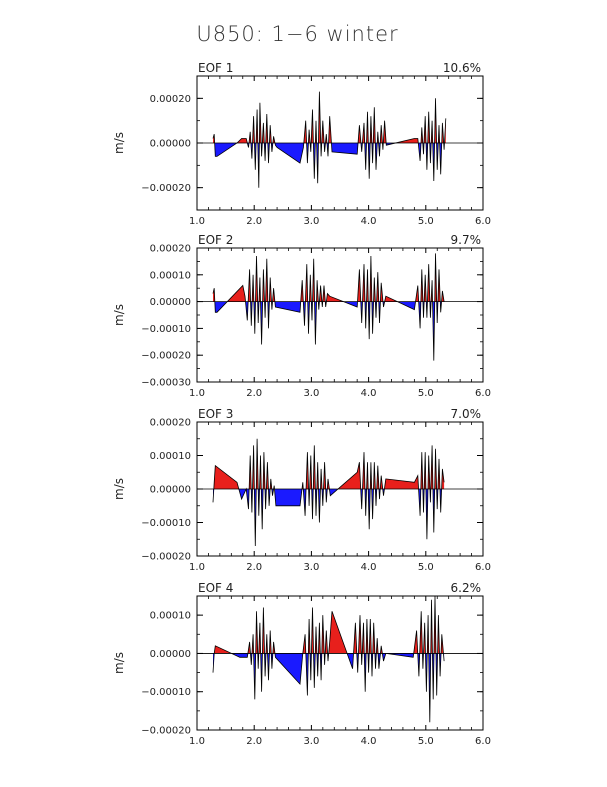  I want to click on variance-label: 7.0%, so click(466, 414).